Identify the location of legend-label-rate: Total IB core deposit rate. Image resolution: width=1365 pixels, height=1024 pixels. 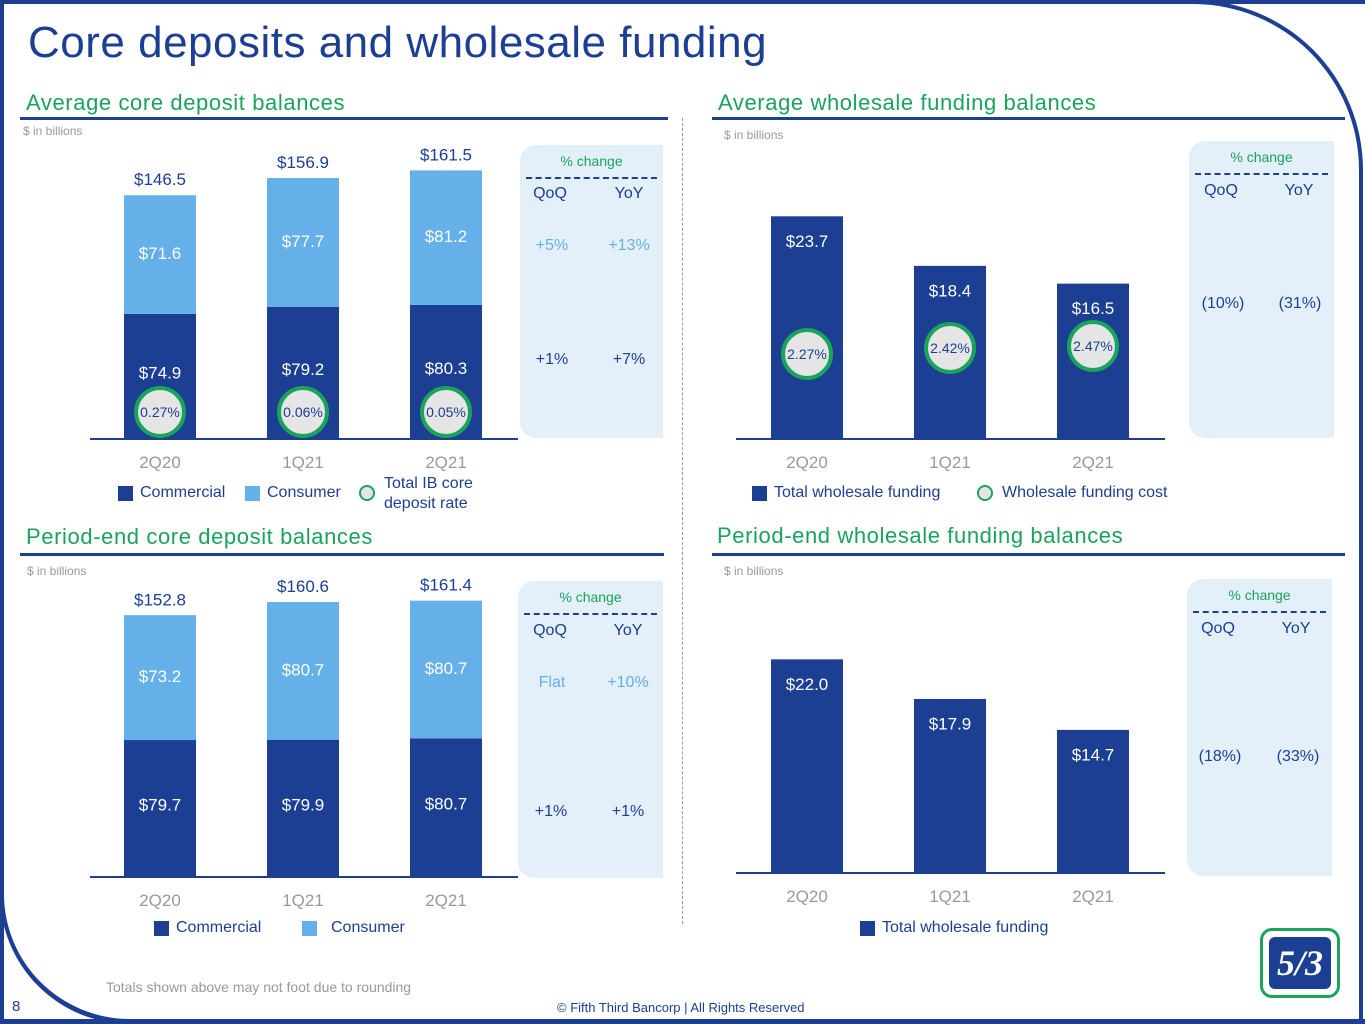
(428, 494).